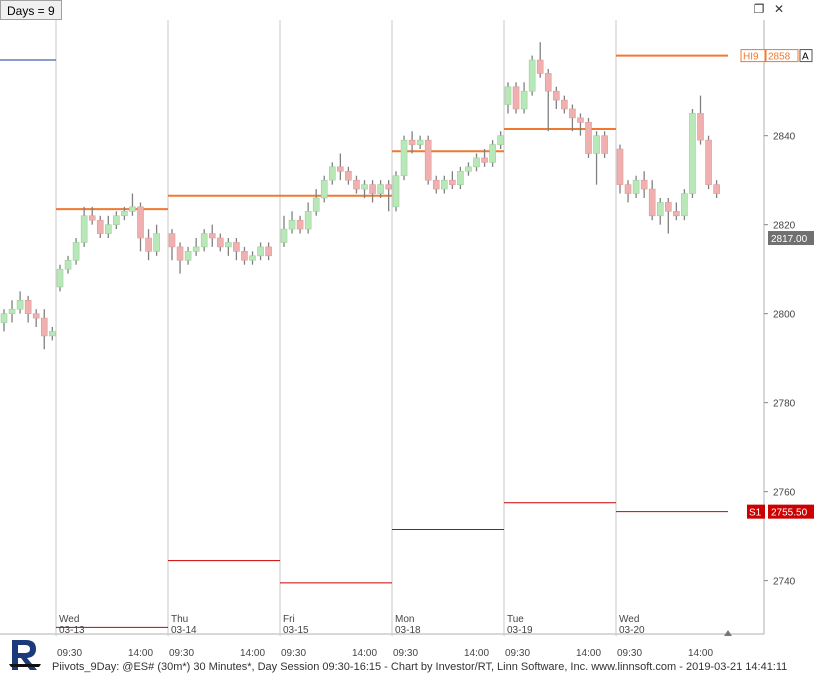 The width and height of the screenshot is (814, 677). What do you see at coordinates (296, 630) in the screenshot?
I see `day-date-label: 03-15` at bounding box center [296, 630].